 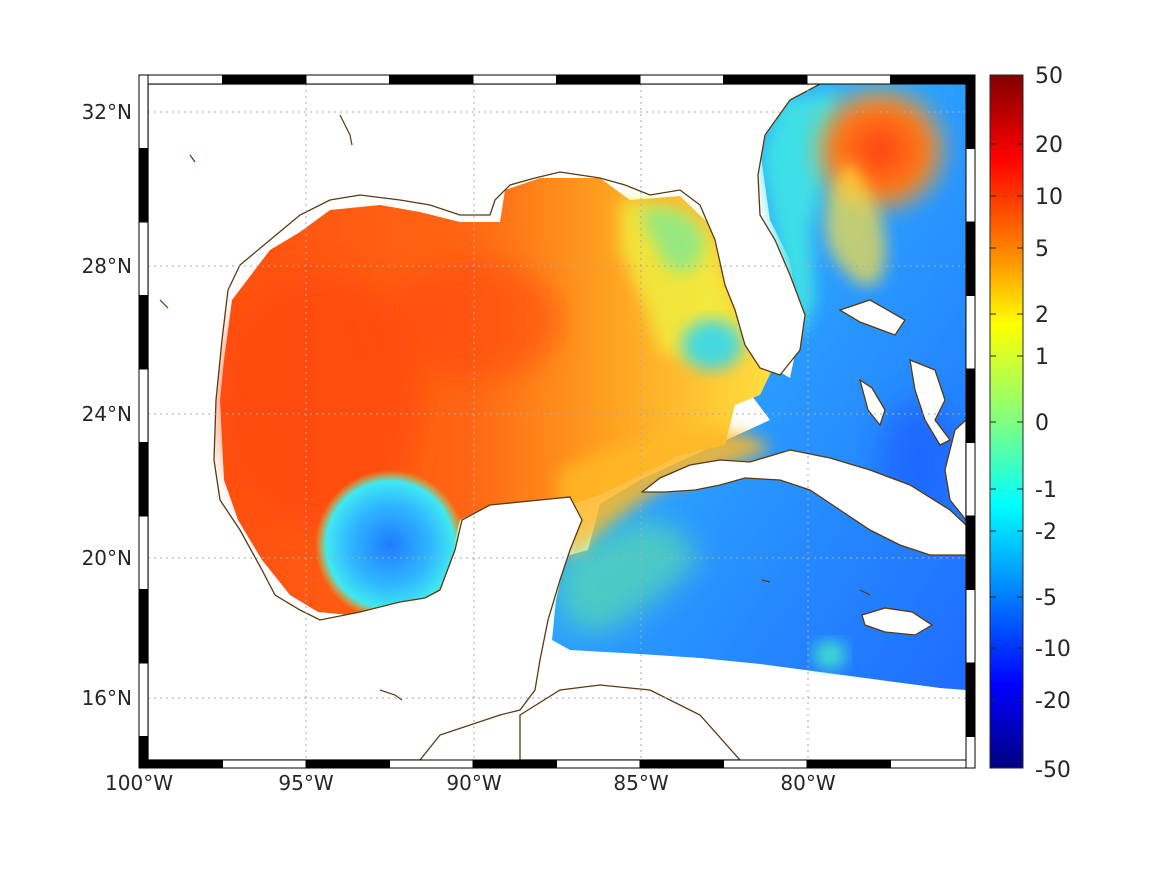 I want to click on field-gulf-yellow-east, so click(x=680, y=279).